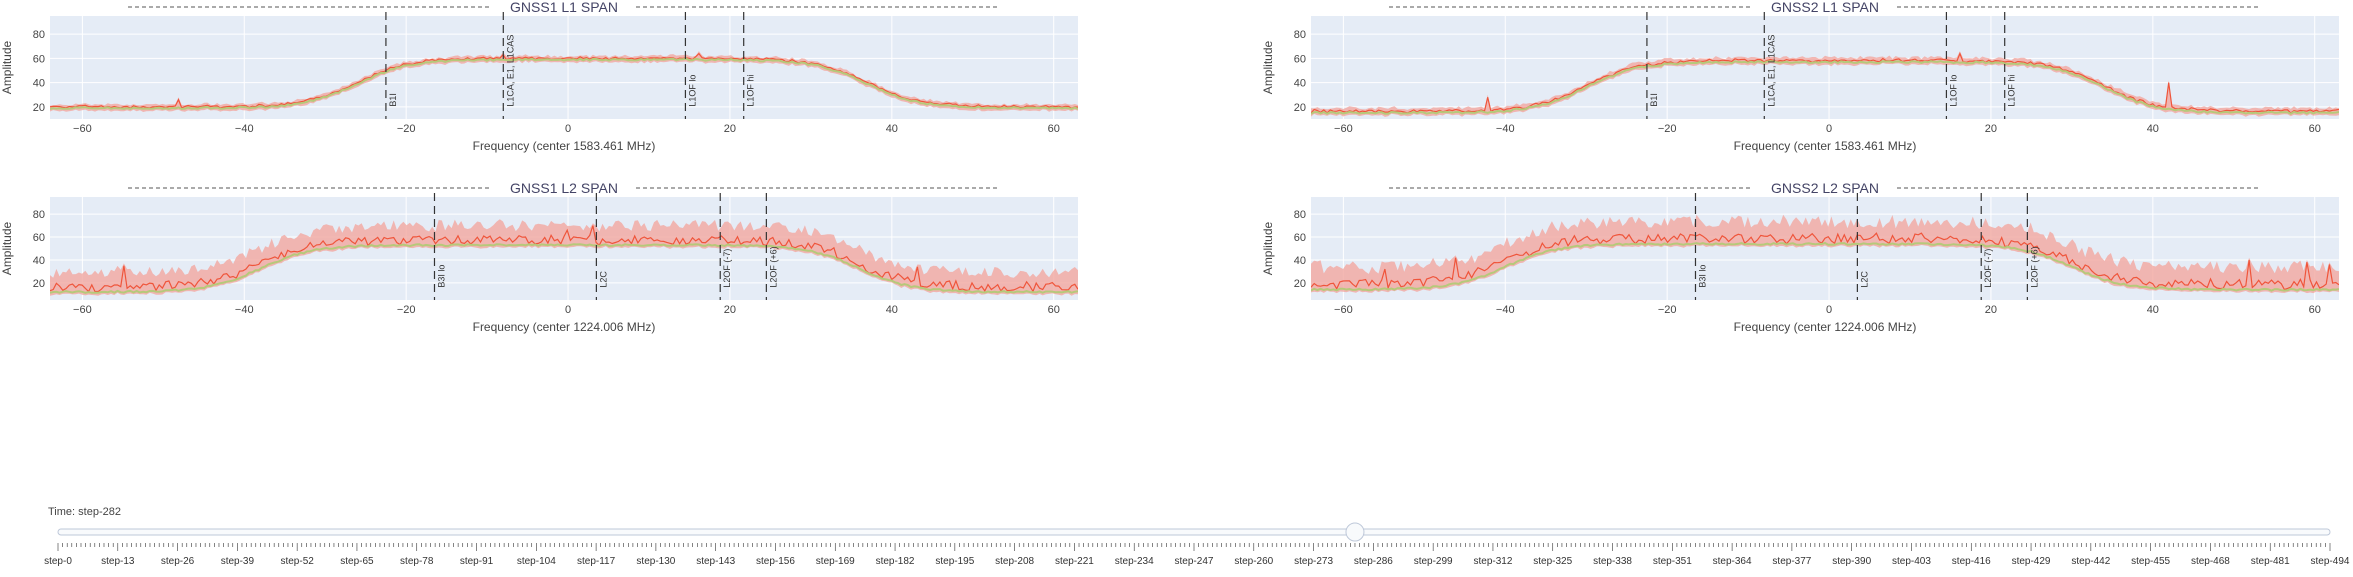 This screenshot has height=577, width=2353. What do you see at coordinates (2012, 91) in the screenshot?
I see `marker-label: L1OF hi` at bounding box center [2012, 91].